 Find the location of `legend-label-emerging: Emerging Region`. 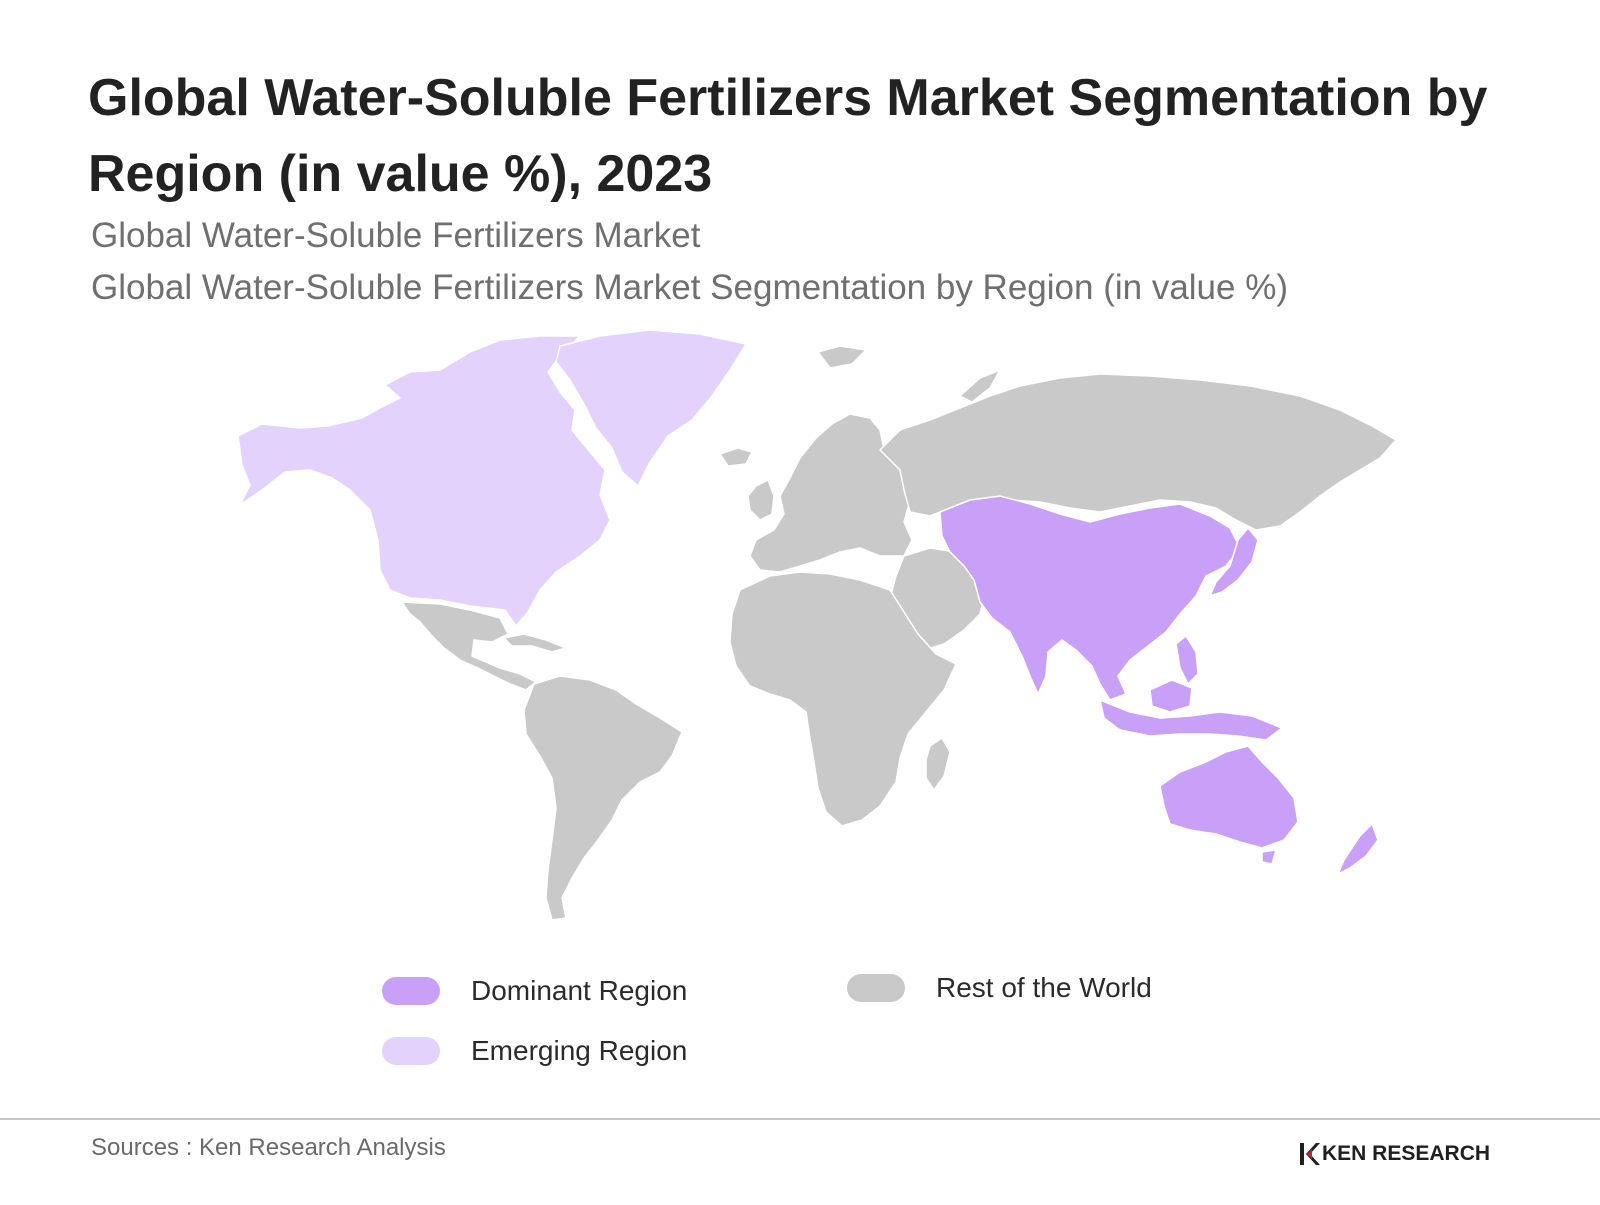

legend-label-emerging: Emerging Region is located at coordinates (579, 1050).